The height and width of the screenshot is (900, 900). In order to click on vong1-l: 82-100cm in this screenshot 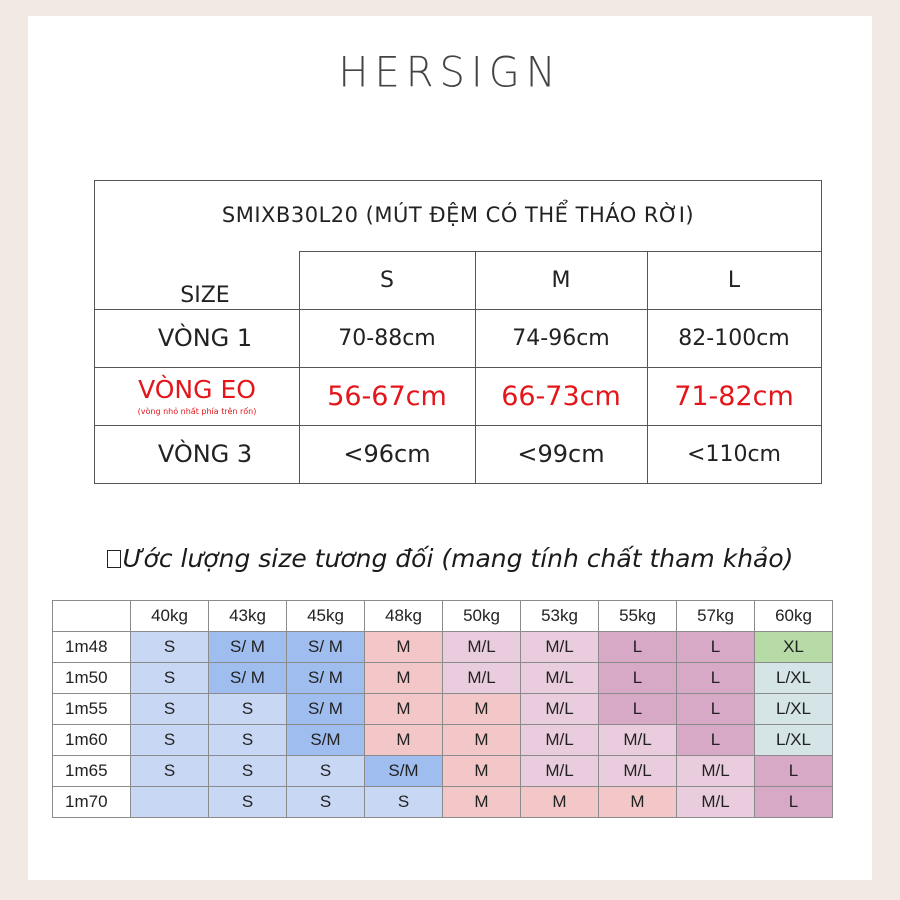, I will do `click(734, 338)`.